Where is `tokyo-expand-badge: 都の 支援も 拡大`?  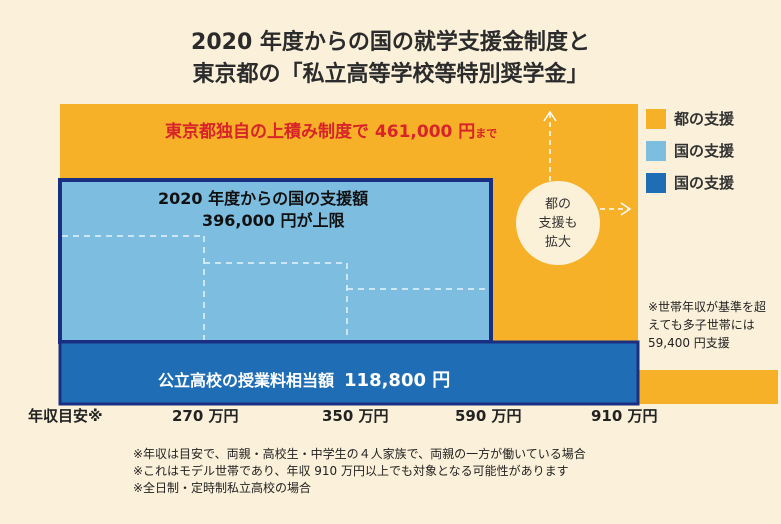 tokyo-expand-badge: 都の 支援も 拡大 is located at coordinates (558, 223).